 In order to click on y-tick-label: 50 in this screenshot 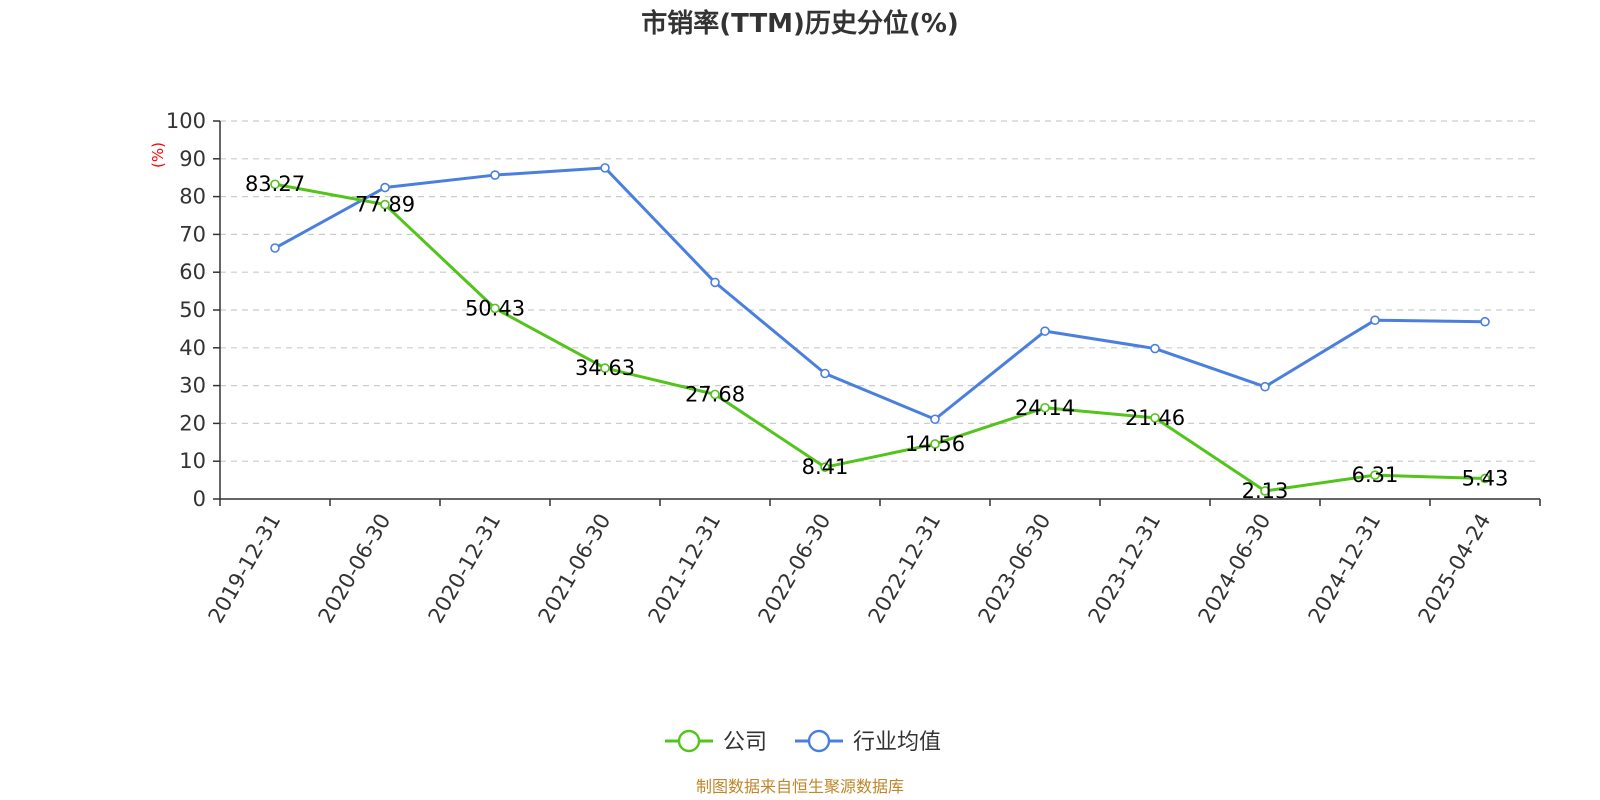, I will do `click(192, 310)`.